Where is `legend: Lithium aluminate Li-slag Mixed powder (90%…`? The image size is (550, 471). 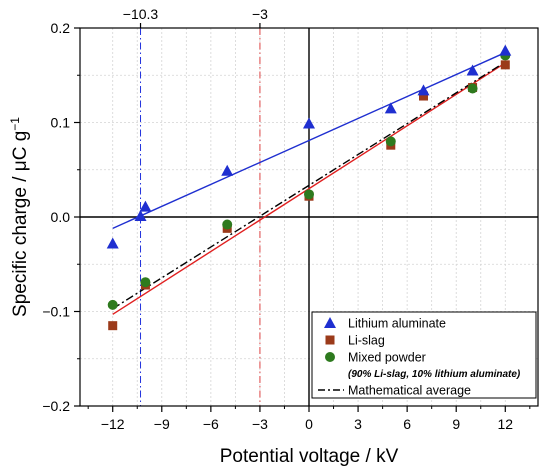
legend: Lithium aluminate Li-slag Mixed powder (90%… is located at coordinates (424, 355).